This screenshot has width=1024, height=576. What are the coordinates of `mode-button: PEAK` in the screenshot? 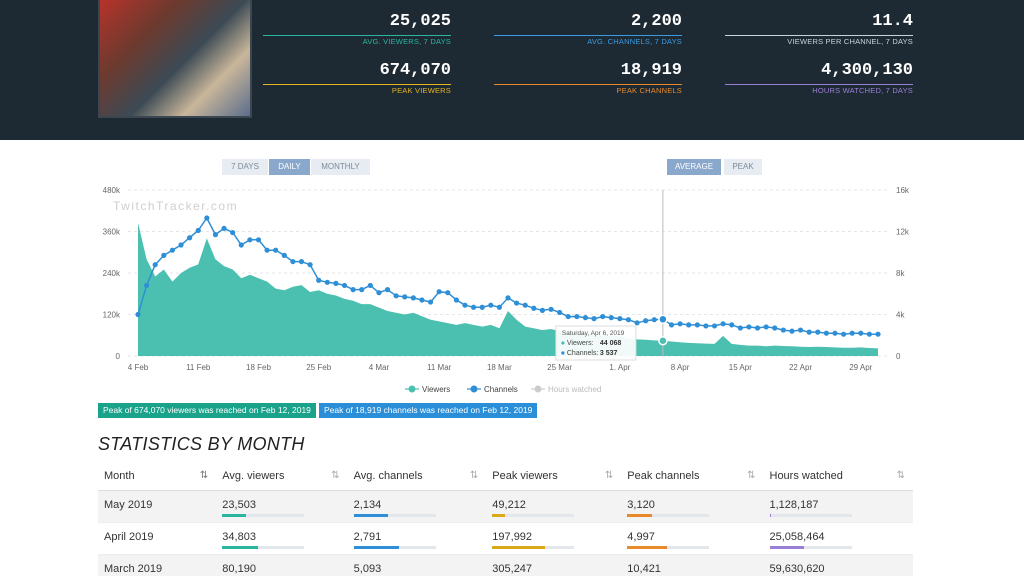 It's located at (743, 167).